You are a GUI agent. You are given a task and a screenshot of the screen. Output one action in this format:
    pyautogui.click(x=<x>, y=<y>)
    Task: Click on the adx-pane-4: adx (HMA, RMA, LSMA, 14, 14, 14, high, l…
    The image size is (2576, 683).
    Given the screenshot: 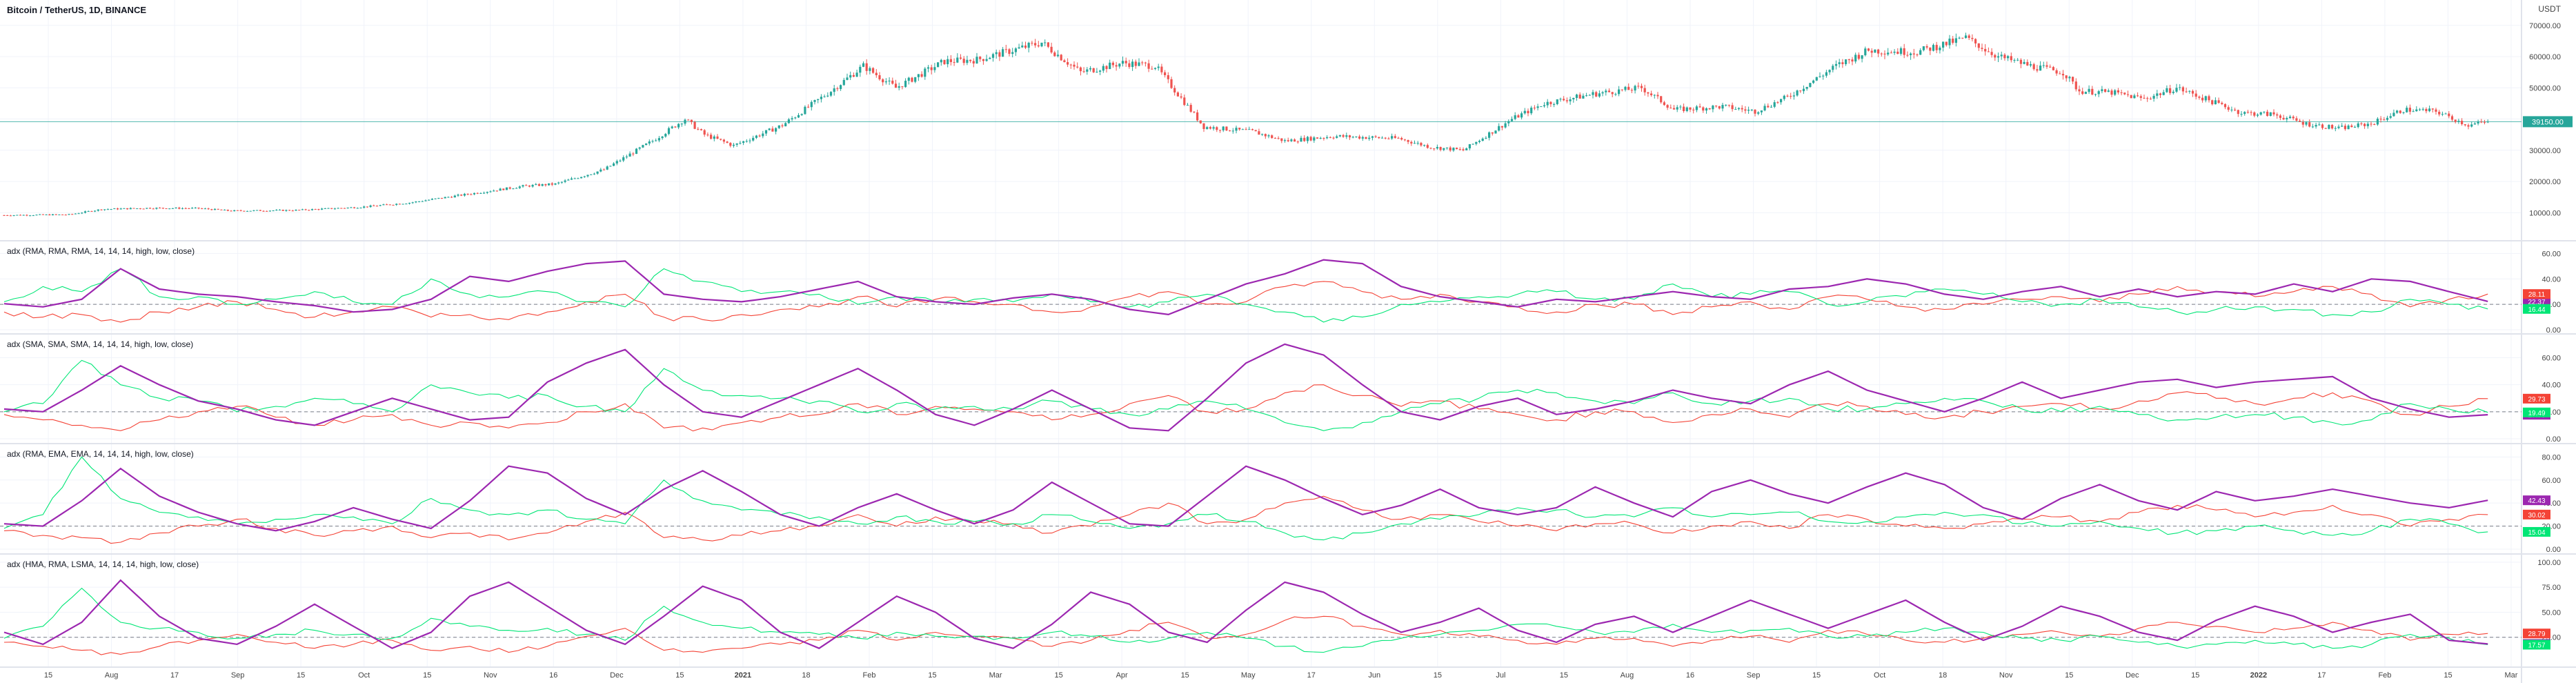 What is the action you would take?
    pyautogui.click(x=1280, y=607)
    